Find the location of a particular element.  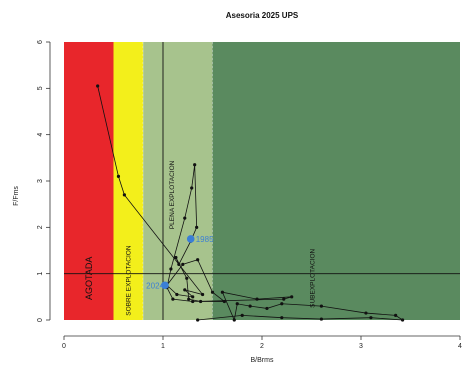

highlight-point-1985 is located at coordinates (190, 239).